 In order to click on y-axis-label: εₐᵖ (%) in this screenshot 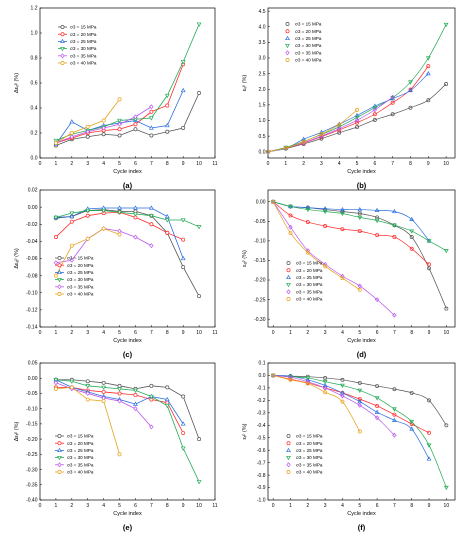, I will do `click(245, 258)`.